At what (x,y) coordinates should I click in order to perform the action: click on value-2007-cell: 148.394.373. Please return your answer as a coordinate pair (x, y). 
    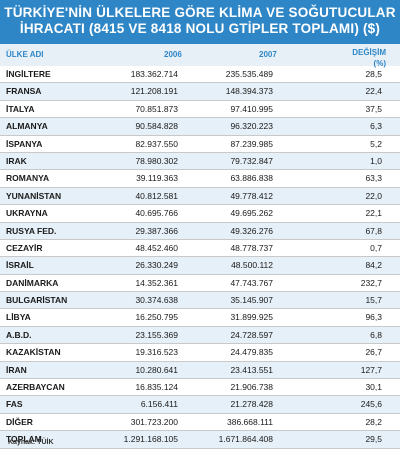
    Looking at the image, I should click on (249, 91).